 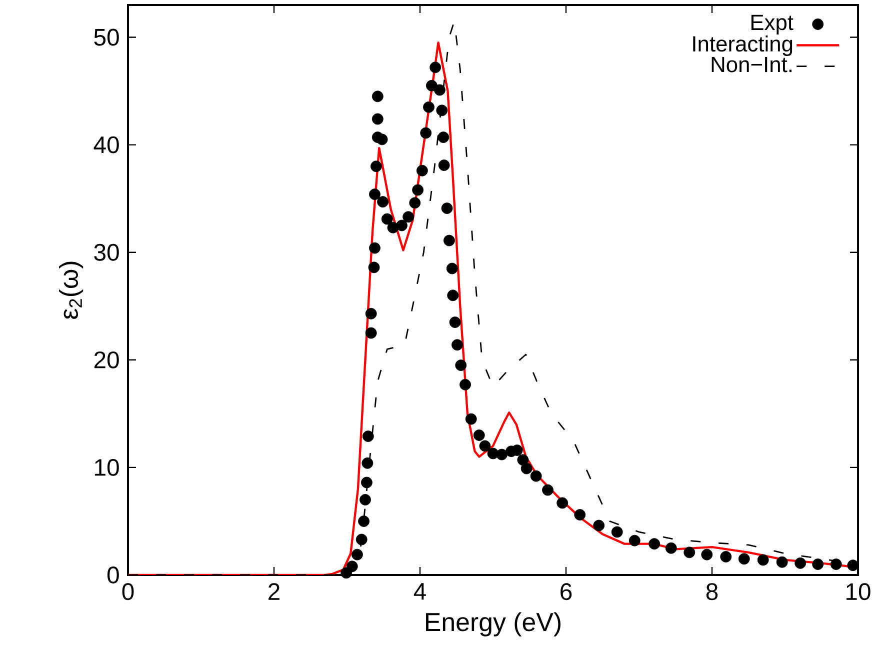 What do you see at coordinates (566, 591) in the screenshot?
I see `x-tick-label: 6` at bounding box center [566, 591].